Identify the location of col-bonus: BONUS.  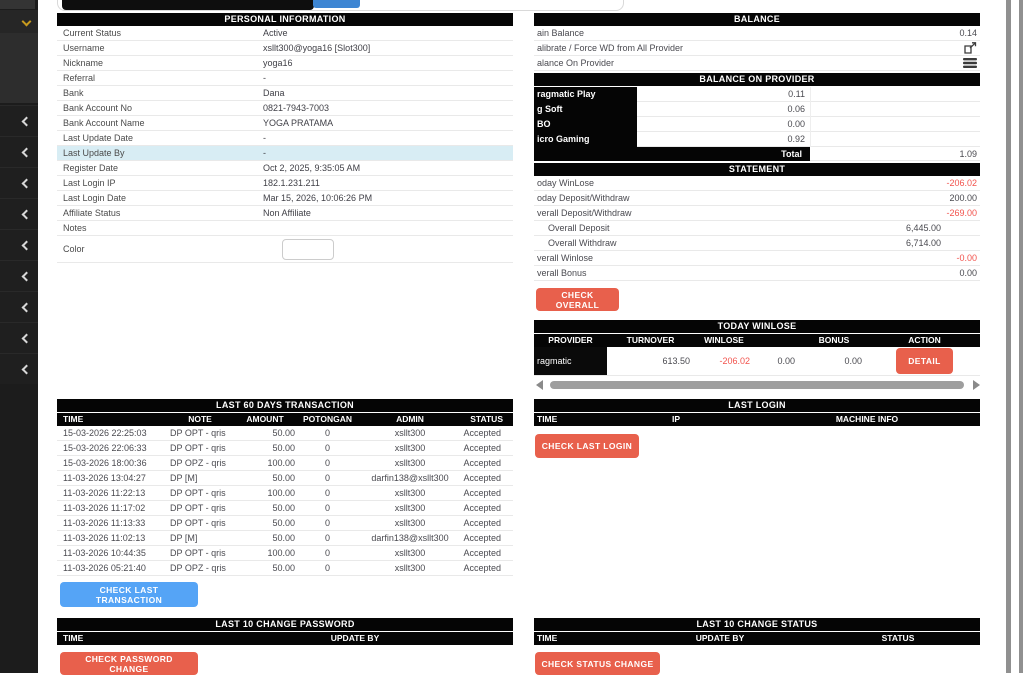
(834, 340).